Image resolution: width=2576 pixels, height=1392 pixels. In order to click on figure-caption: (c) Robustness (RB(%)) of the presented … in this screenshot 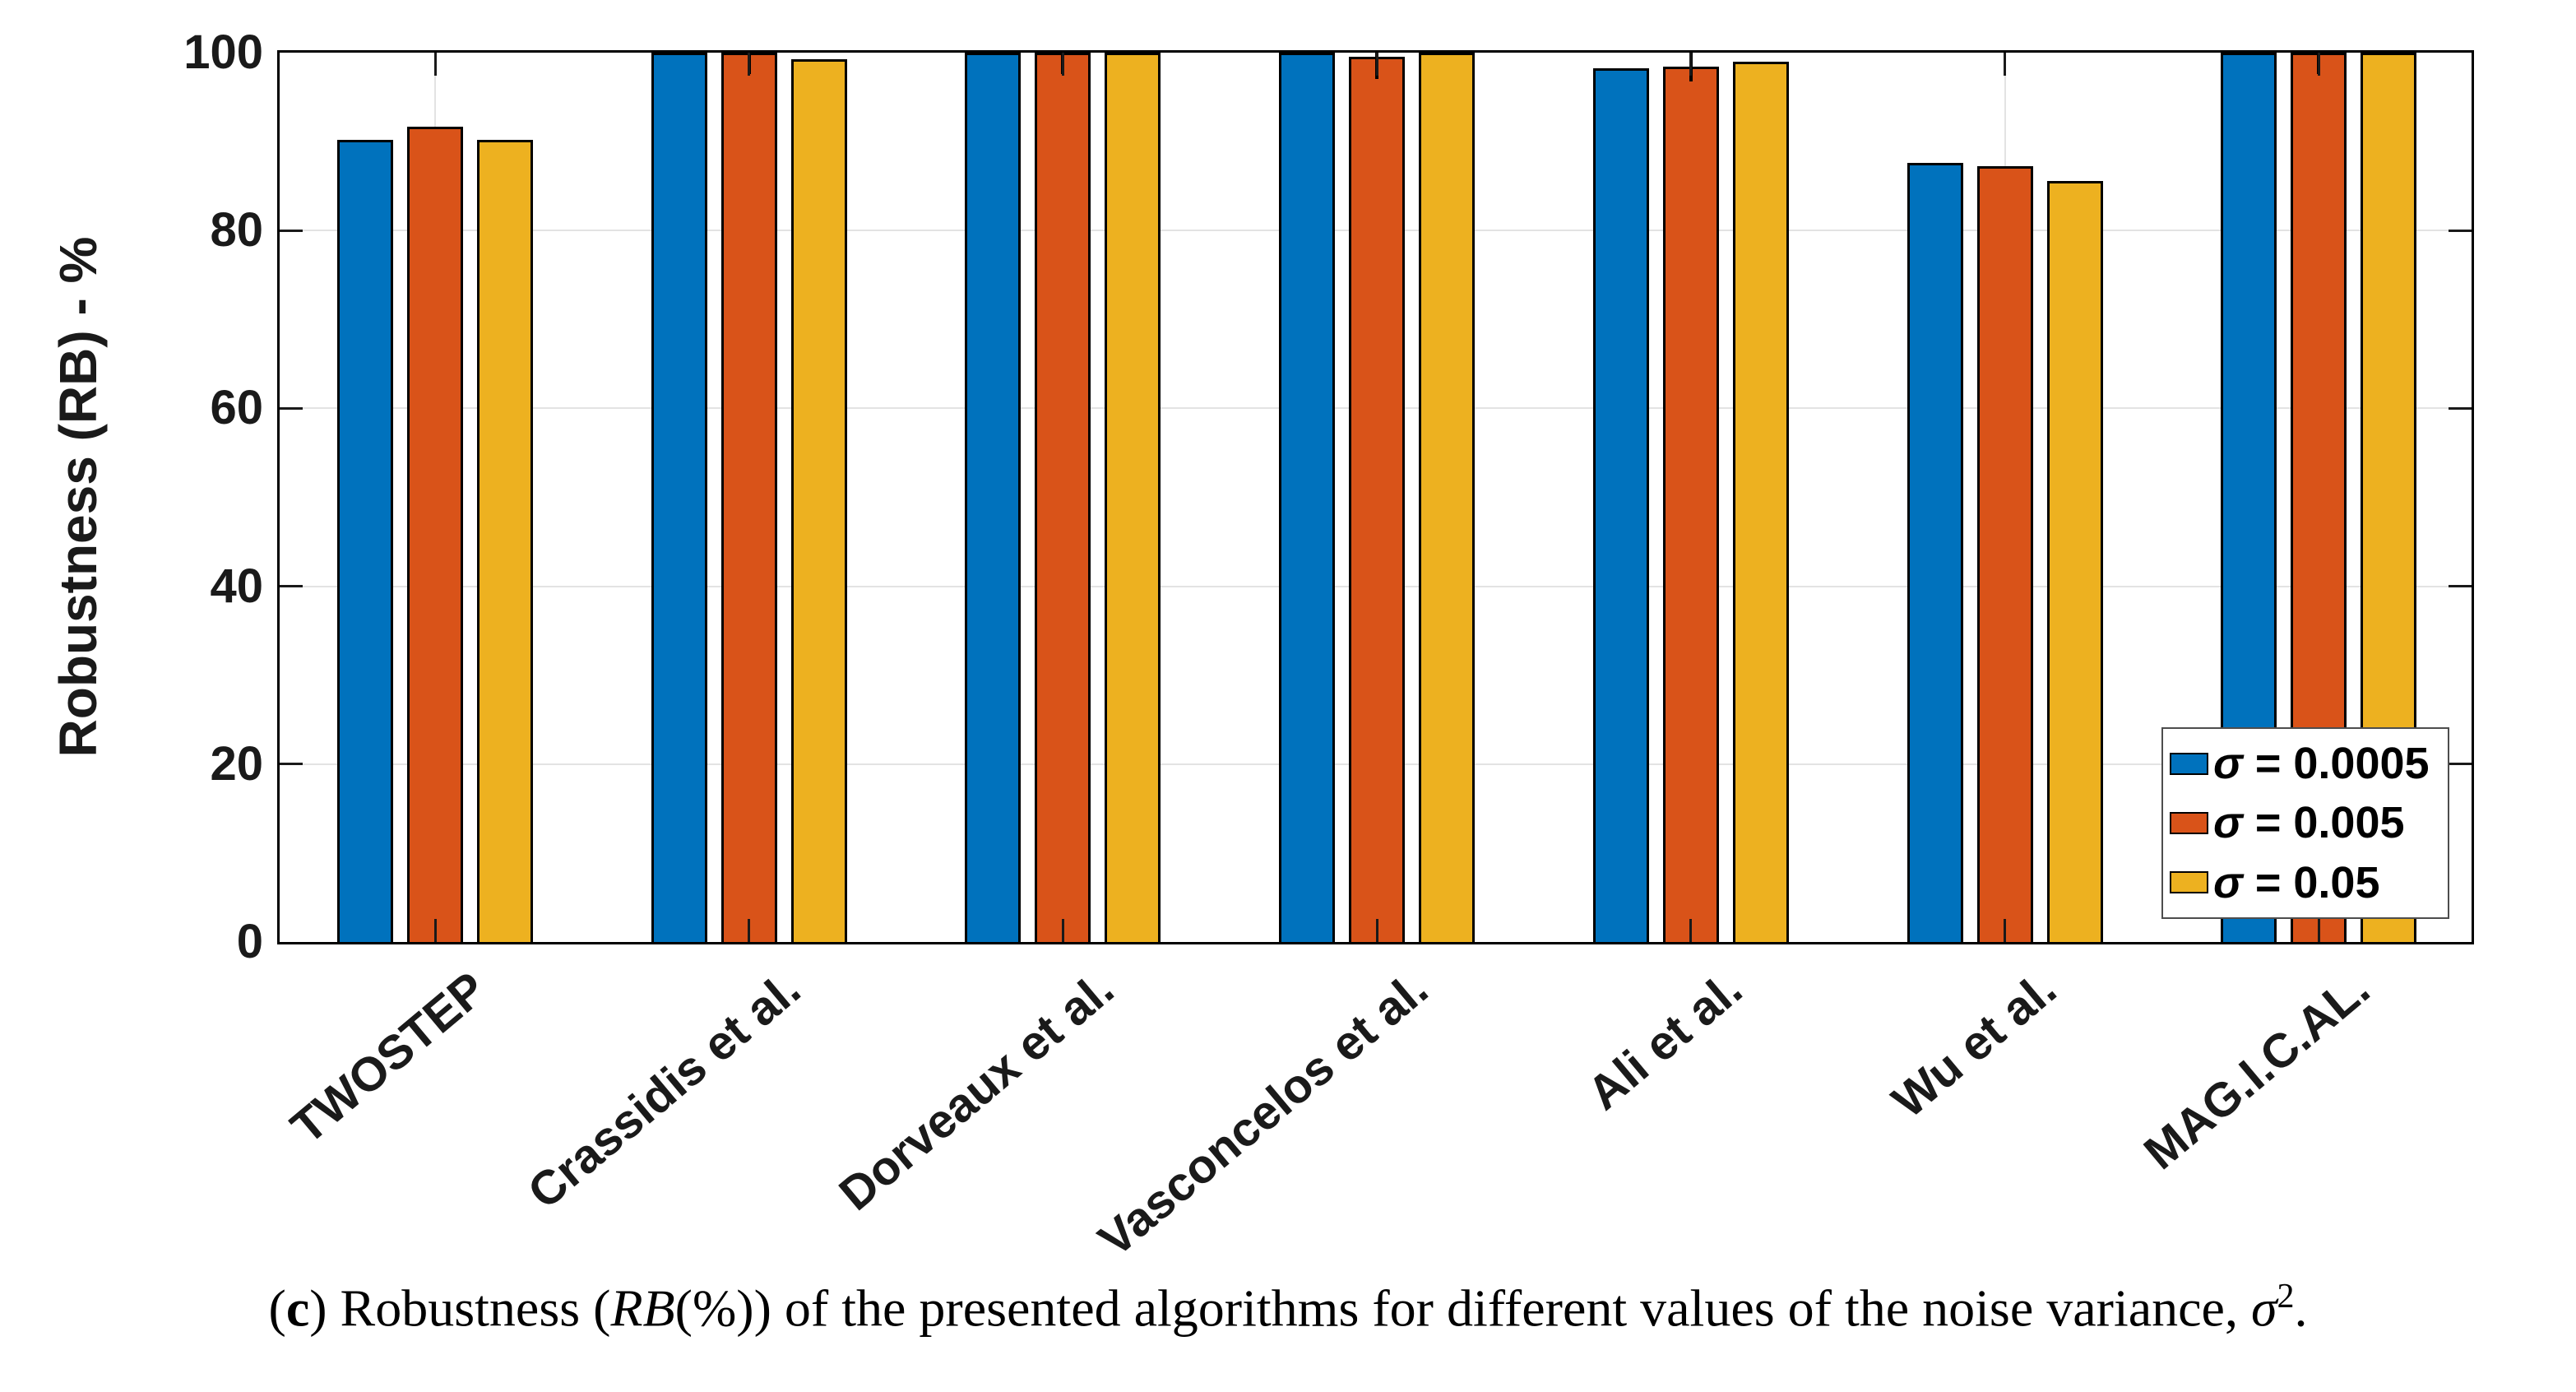, I will do `click(1288, 1308)`.